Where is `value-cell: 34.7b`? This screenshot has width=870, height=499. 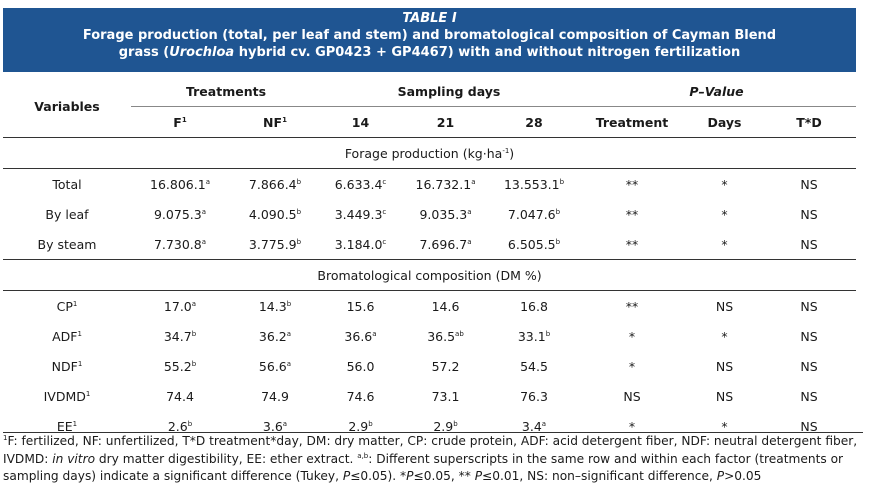
value-cell: 34.7b is located at coordinates (180, 336).